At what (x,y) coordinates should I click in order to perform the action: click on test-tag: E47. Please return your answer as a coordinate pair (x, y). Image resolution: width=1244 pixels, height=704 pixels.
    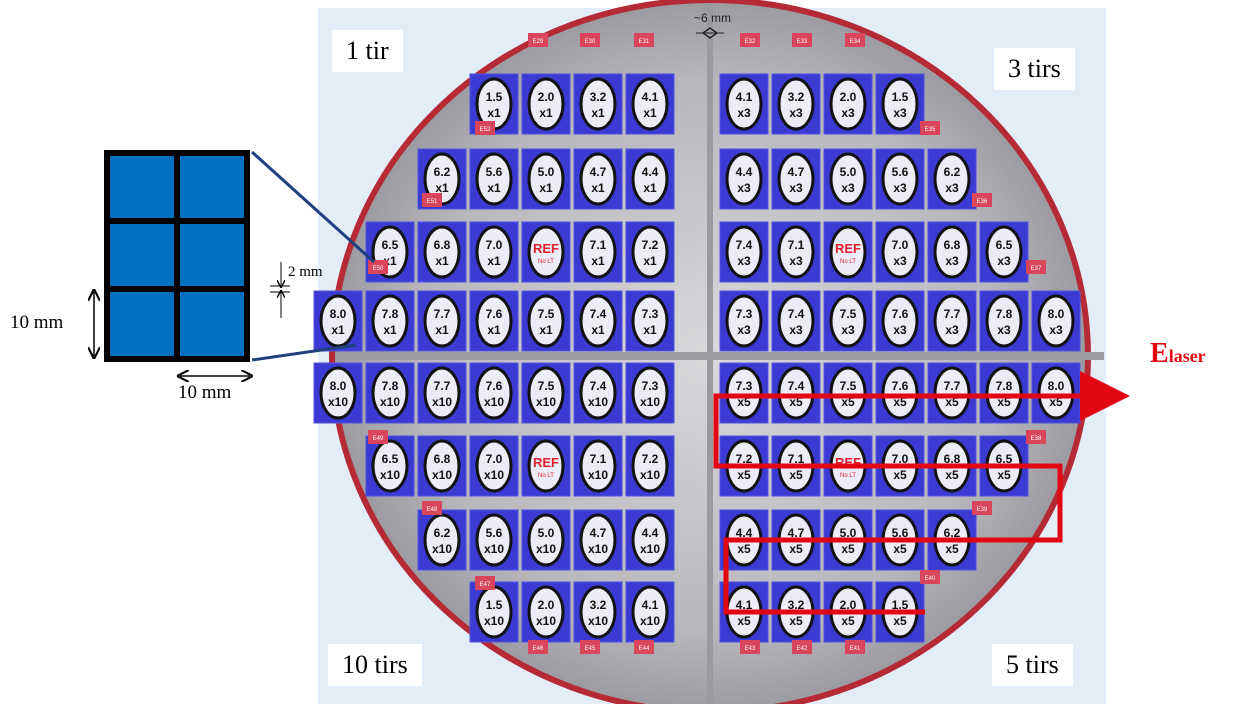
    Looking at the image, I should click on (485, 583).